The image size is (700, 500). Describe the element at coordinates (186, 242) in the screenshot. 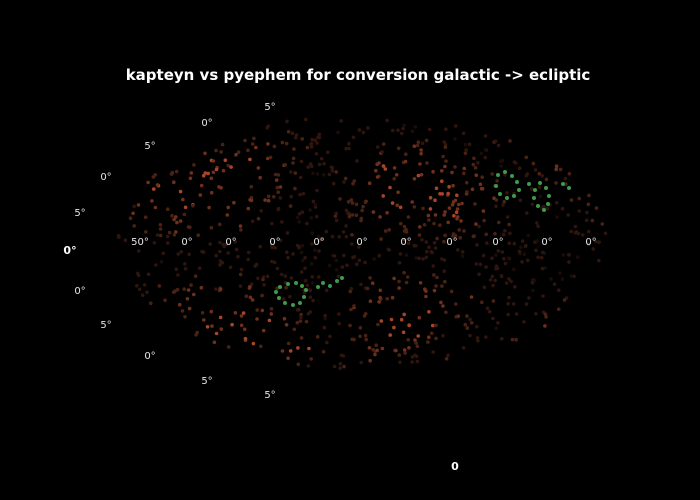

I see `longitude-tick-label: 0°` at that location.